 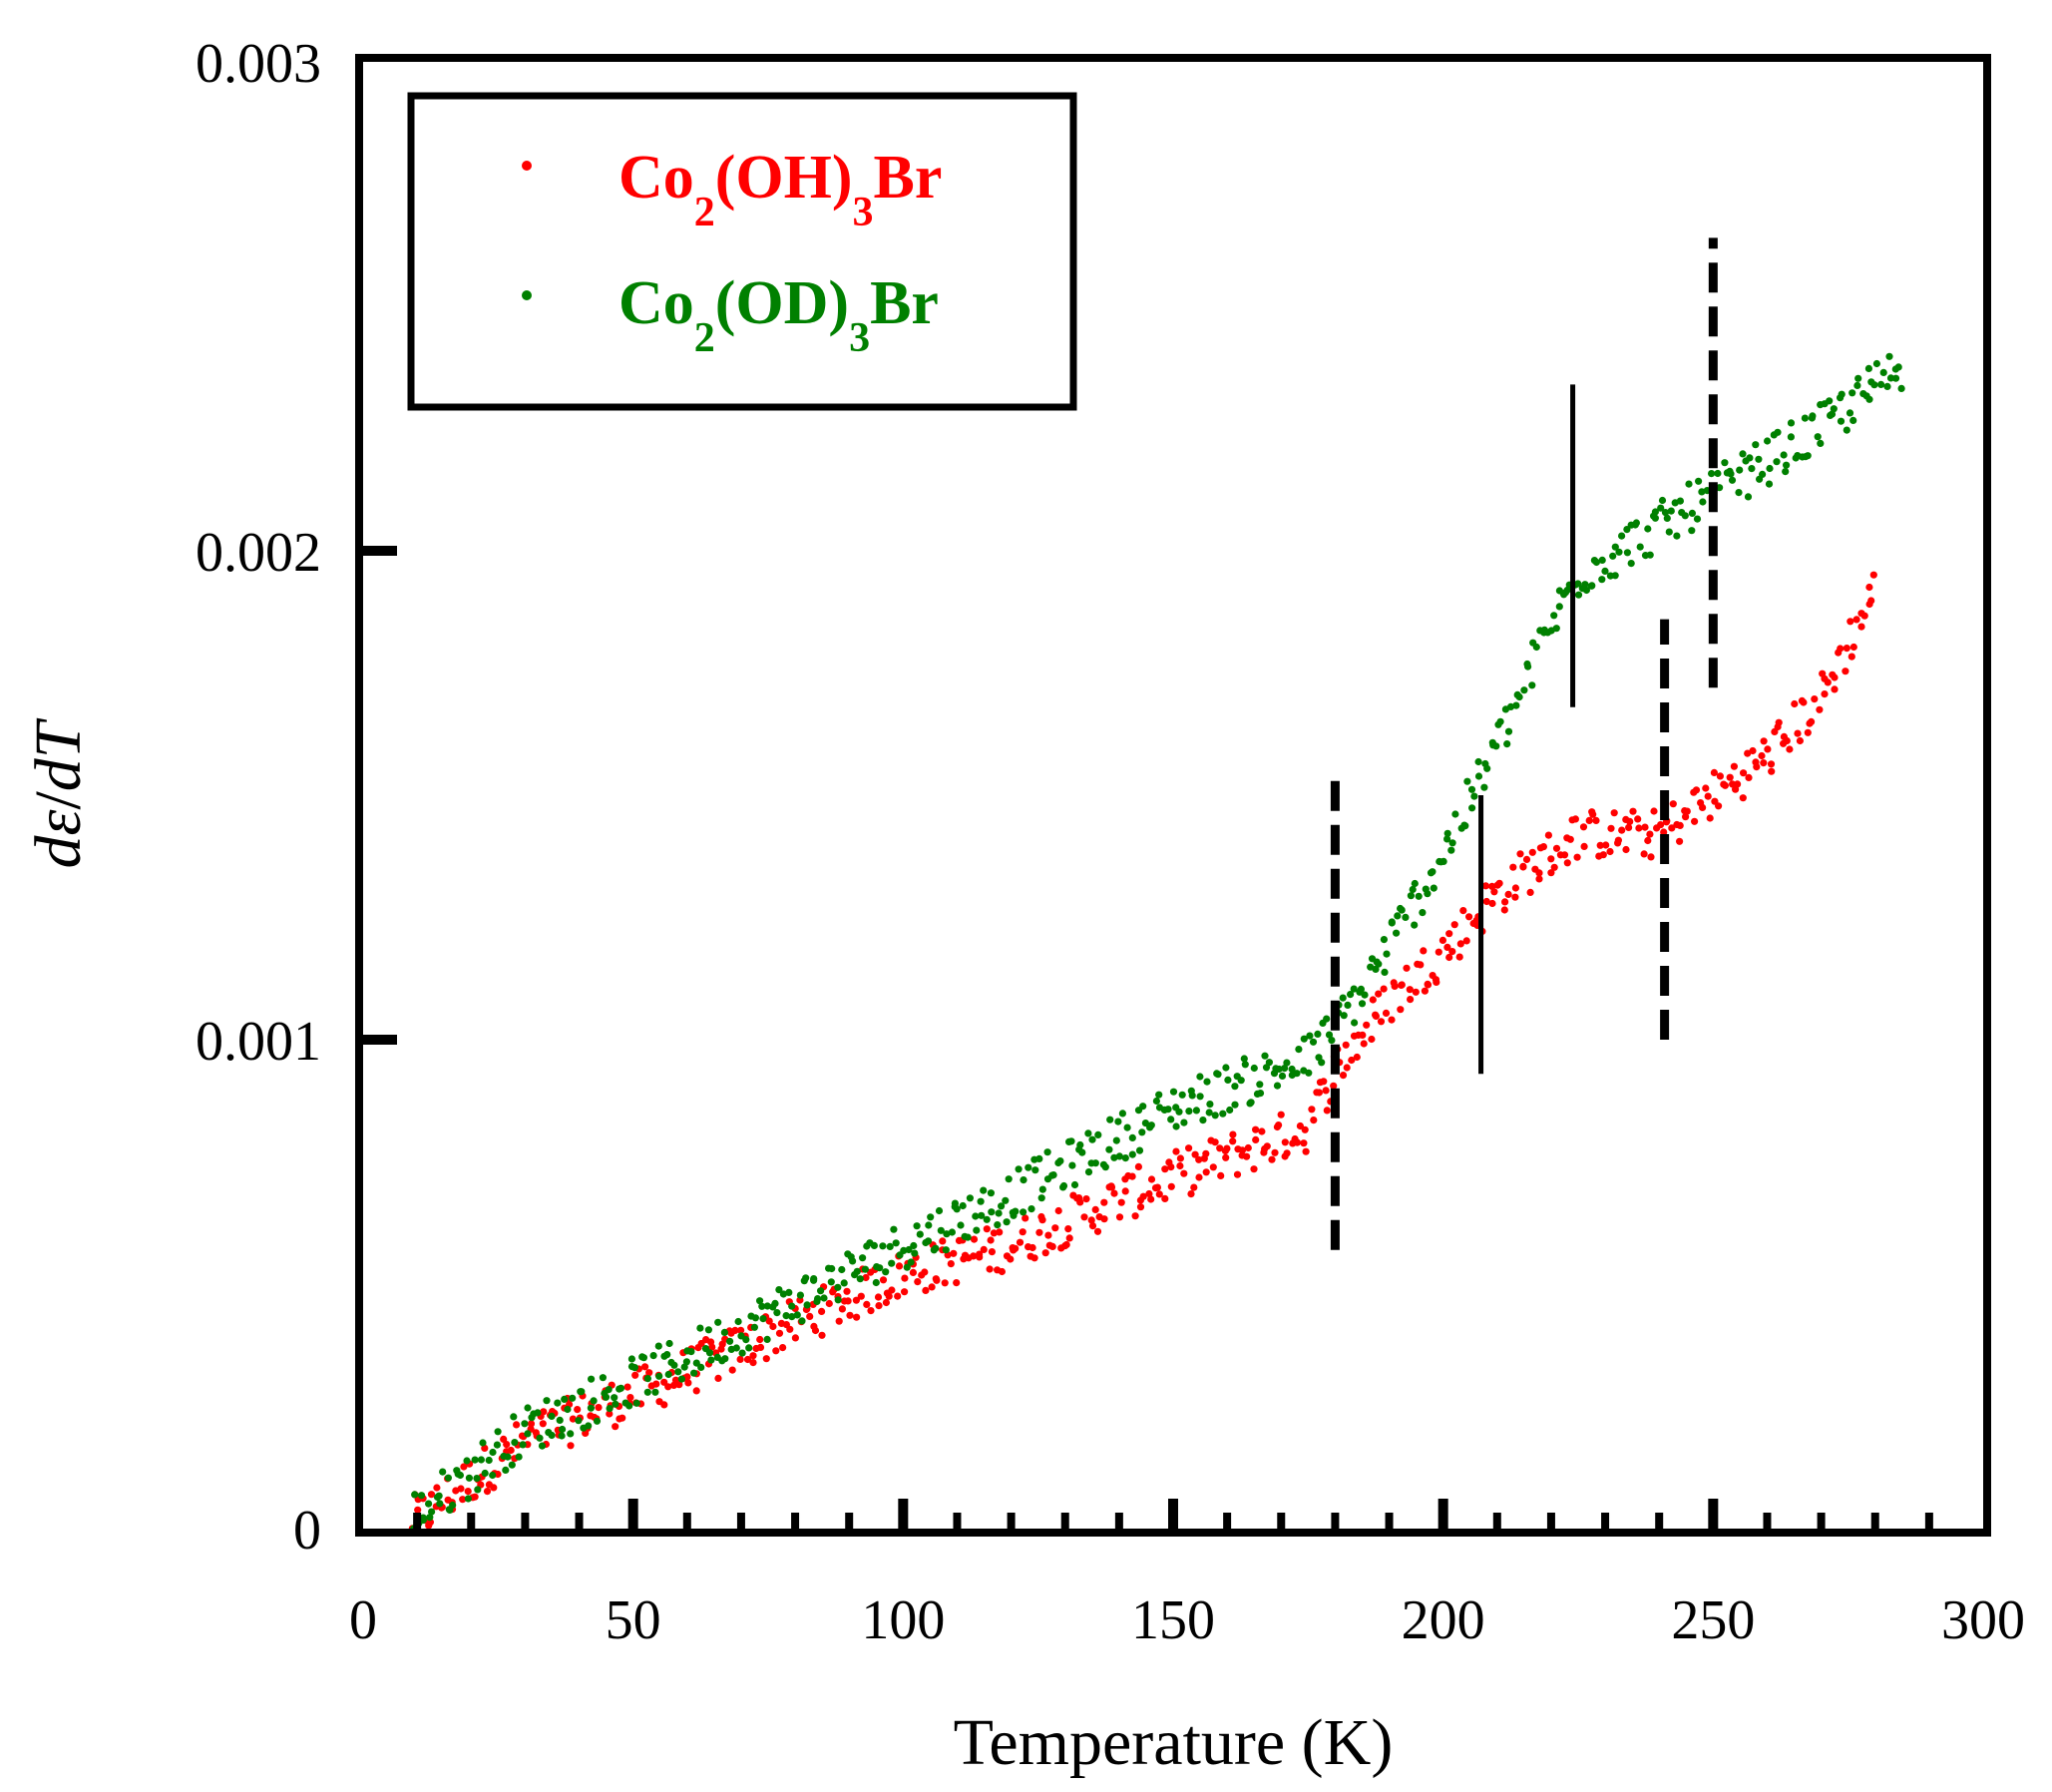 I want to click on x-axis-title: Temperature (K), so click(x=1174, y=1742).